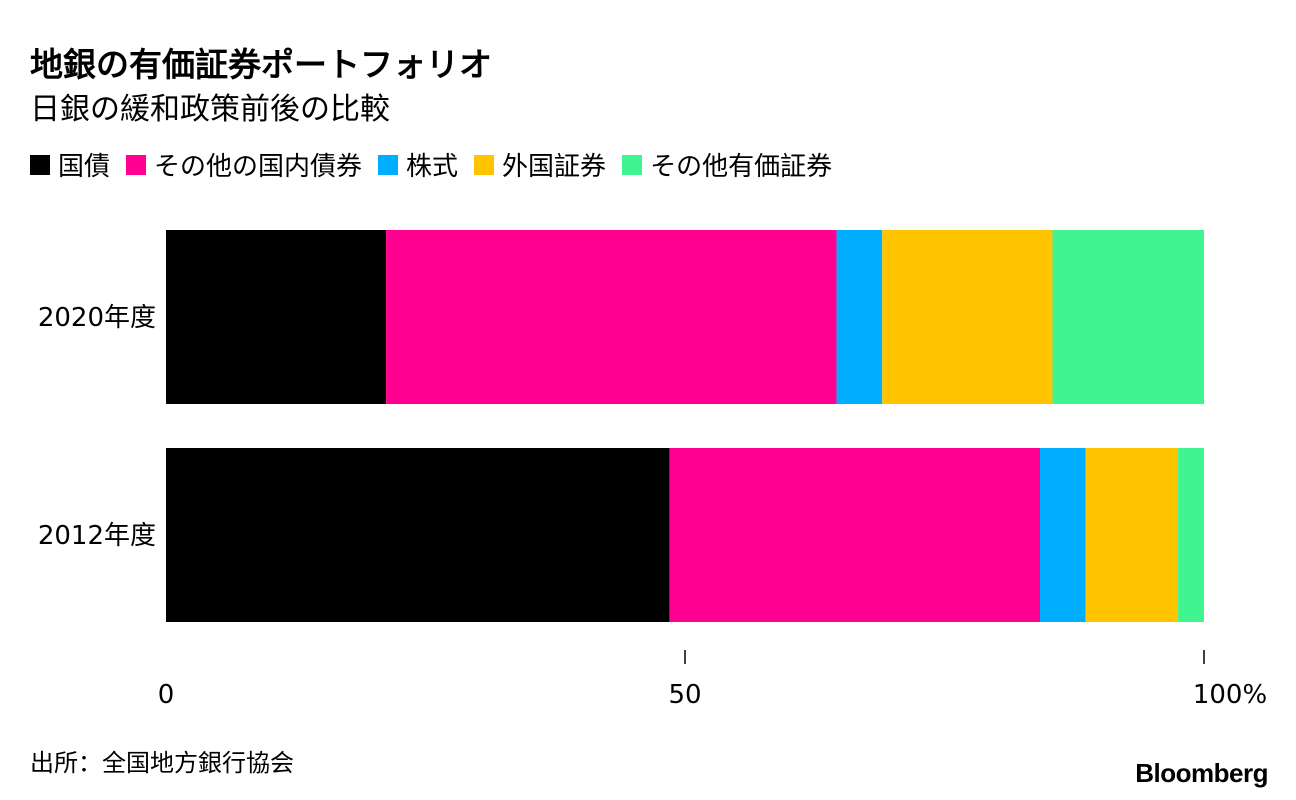 This screenshot has width=1296, height=800. I want to click on legend: 国債 その他の国内債券 株式 外国証券 その他有価証券, so click(439, 164).